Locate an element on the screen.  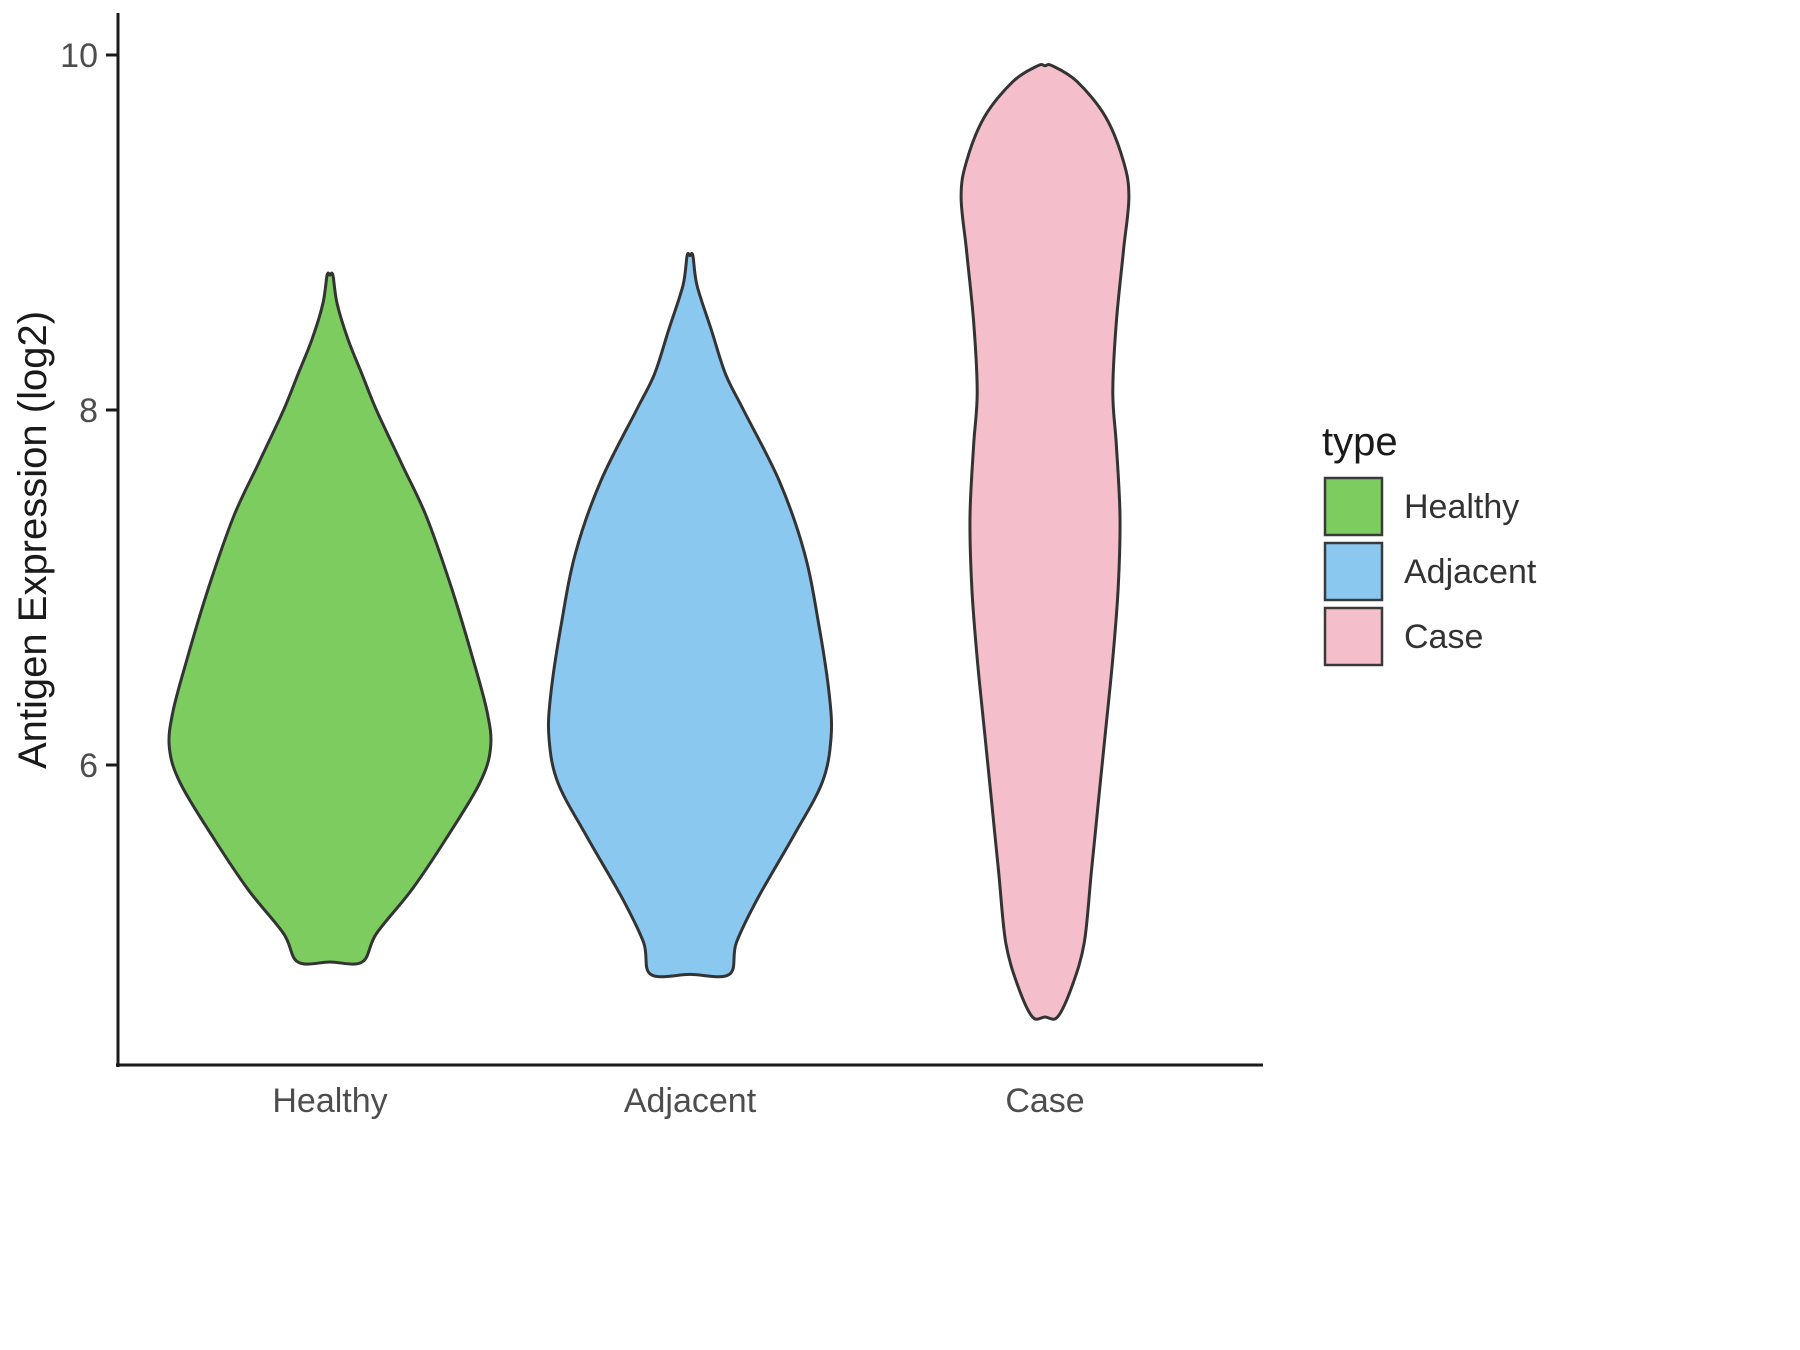
violin-case is located at coordinates (1045, 542).